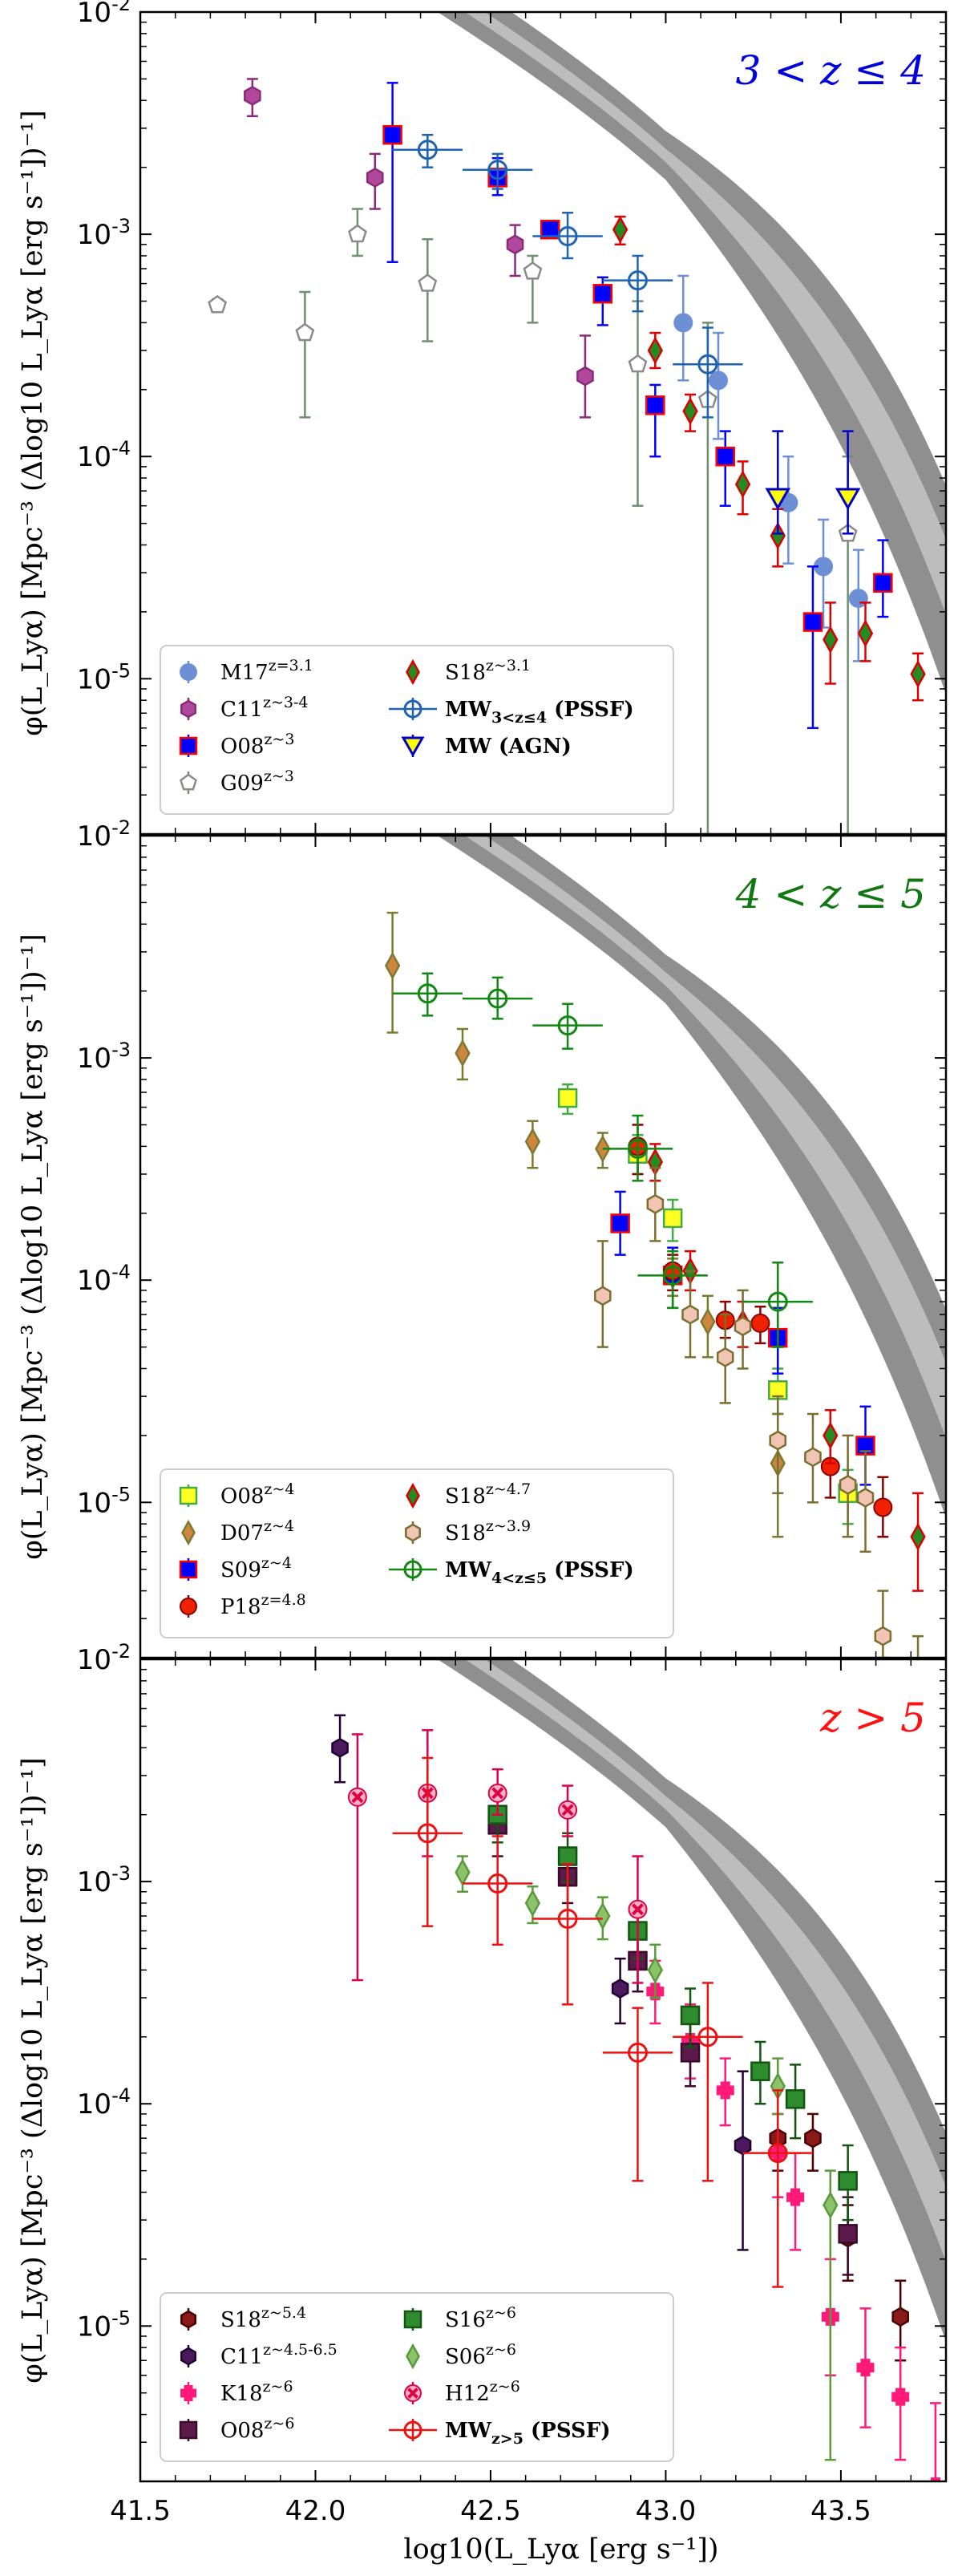  What do you see at coordinates (412, 1569) in the screenshot?
I see `panel-4-z-5-legend-entry-mw-4-z-5-pssf-marker` at bounding box center [412, 1569].